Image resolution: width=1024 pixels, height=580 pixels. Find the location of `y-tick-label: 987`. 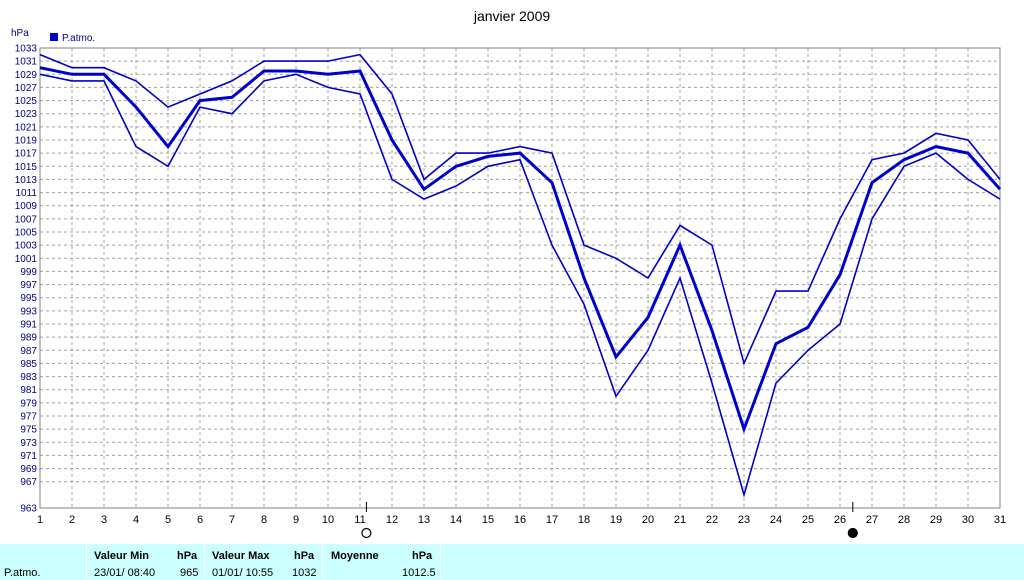

y-tick-label: 987 is located at coordinates (28, 351).